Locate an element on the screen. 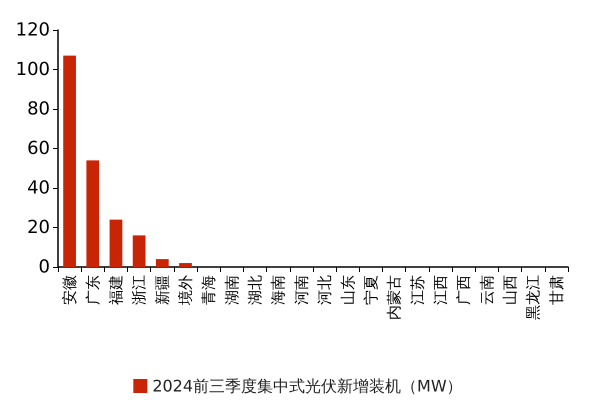  x-tick-label: 湖南 is located at coordinates (231, 290).